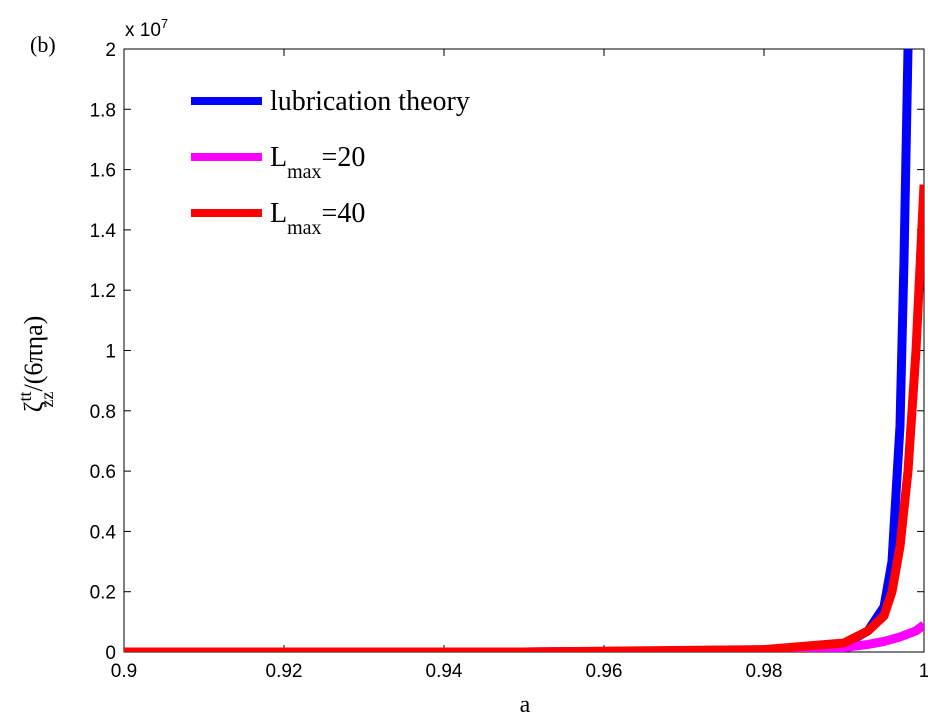 The image size is (928, 718). What do you see at coordinates (103, 593) in the screenshot?
I see `y-tick-label: 0.2` at bounding box center [103, 593].